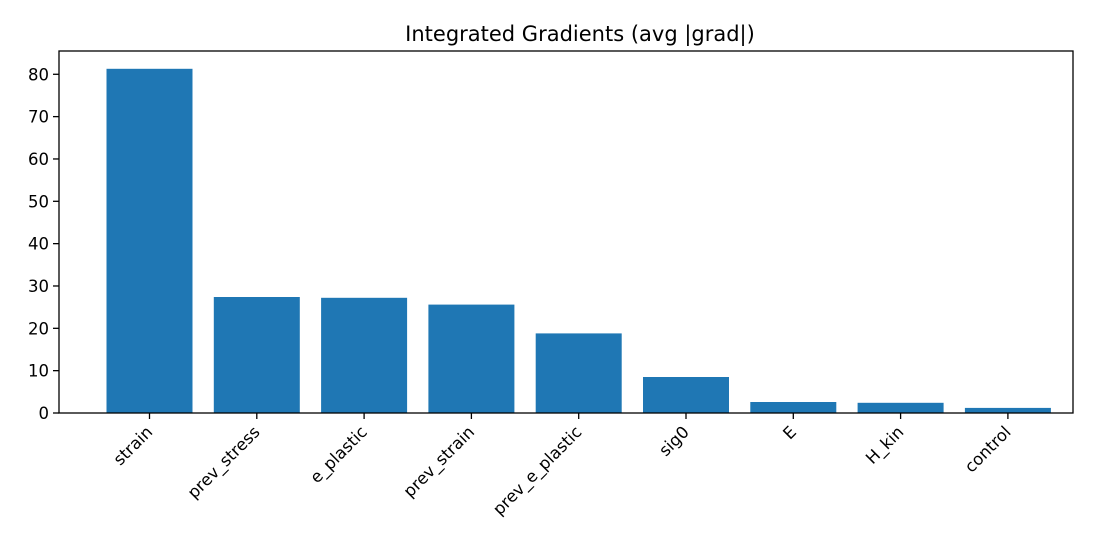  Describe the element at coordinates (38, 244) in the screenshot. I see `y-tick-label: 40` at that location.